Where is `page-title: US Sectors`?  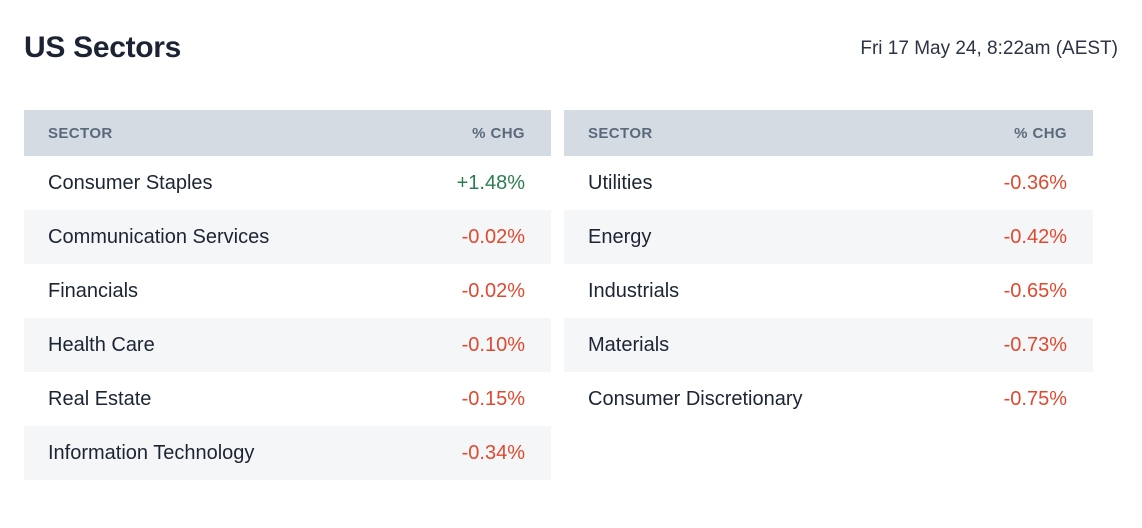 page-title: US Sectors is located at coordinates (103, 47).